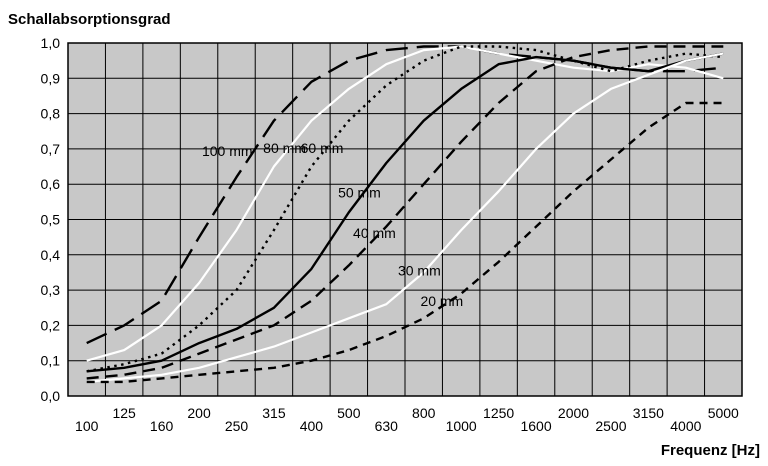 This screenshot has width=768, height=466. What do you see at coordinates (51, 114) in the screenshot?
I see `y-tick-label: 0,8` at bounding box center [51, 114].